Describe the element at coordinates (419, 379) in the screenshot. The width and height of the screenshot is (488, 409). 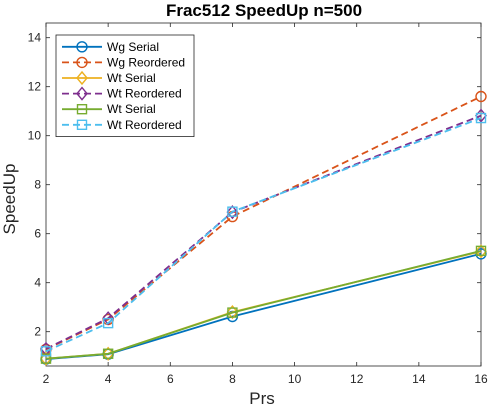
I see `x-tick-label: 14` at that location.